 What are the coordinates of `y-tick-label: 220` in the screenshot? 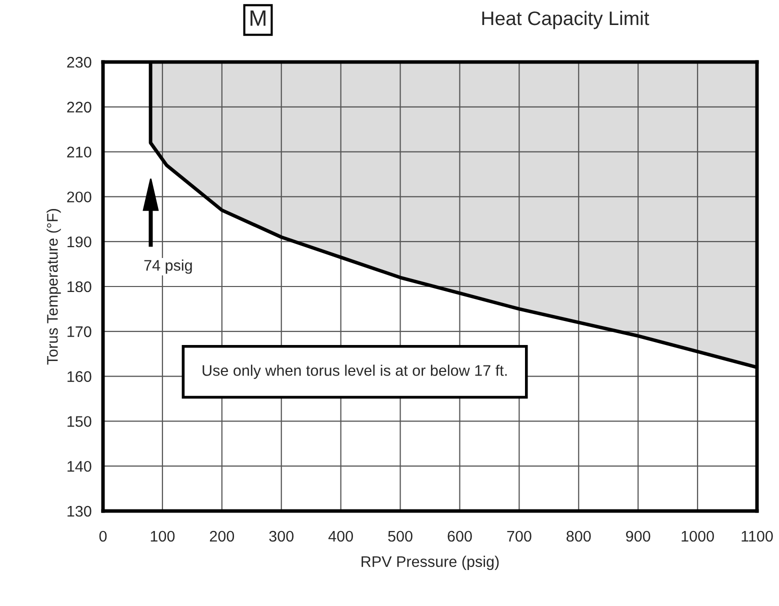 It's located at (79, 107).